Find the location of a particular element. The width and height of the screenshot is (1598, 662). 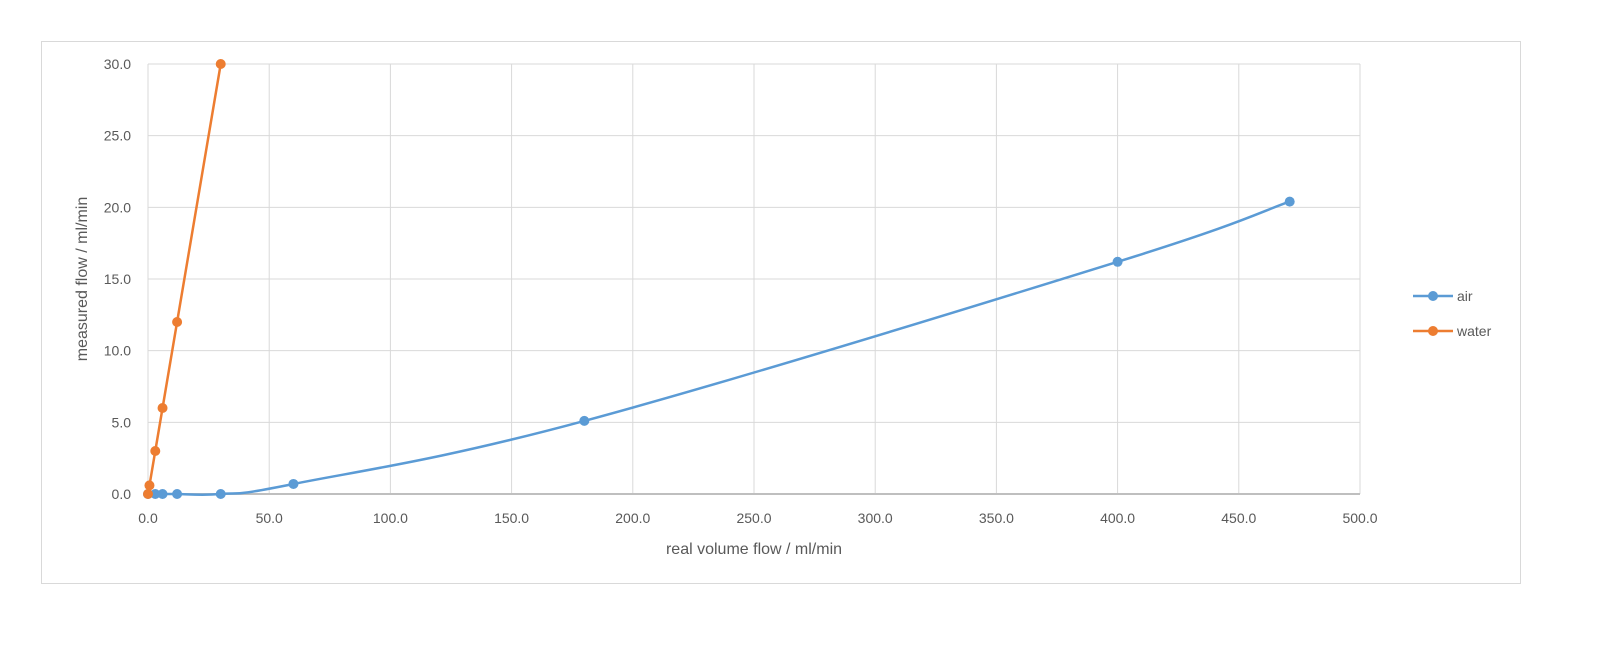

legend-label: air is located at coordinates (1465, 296).